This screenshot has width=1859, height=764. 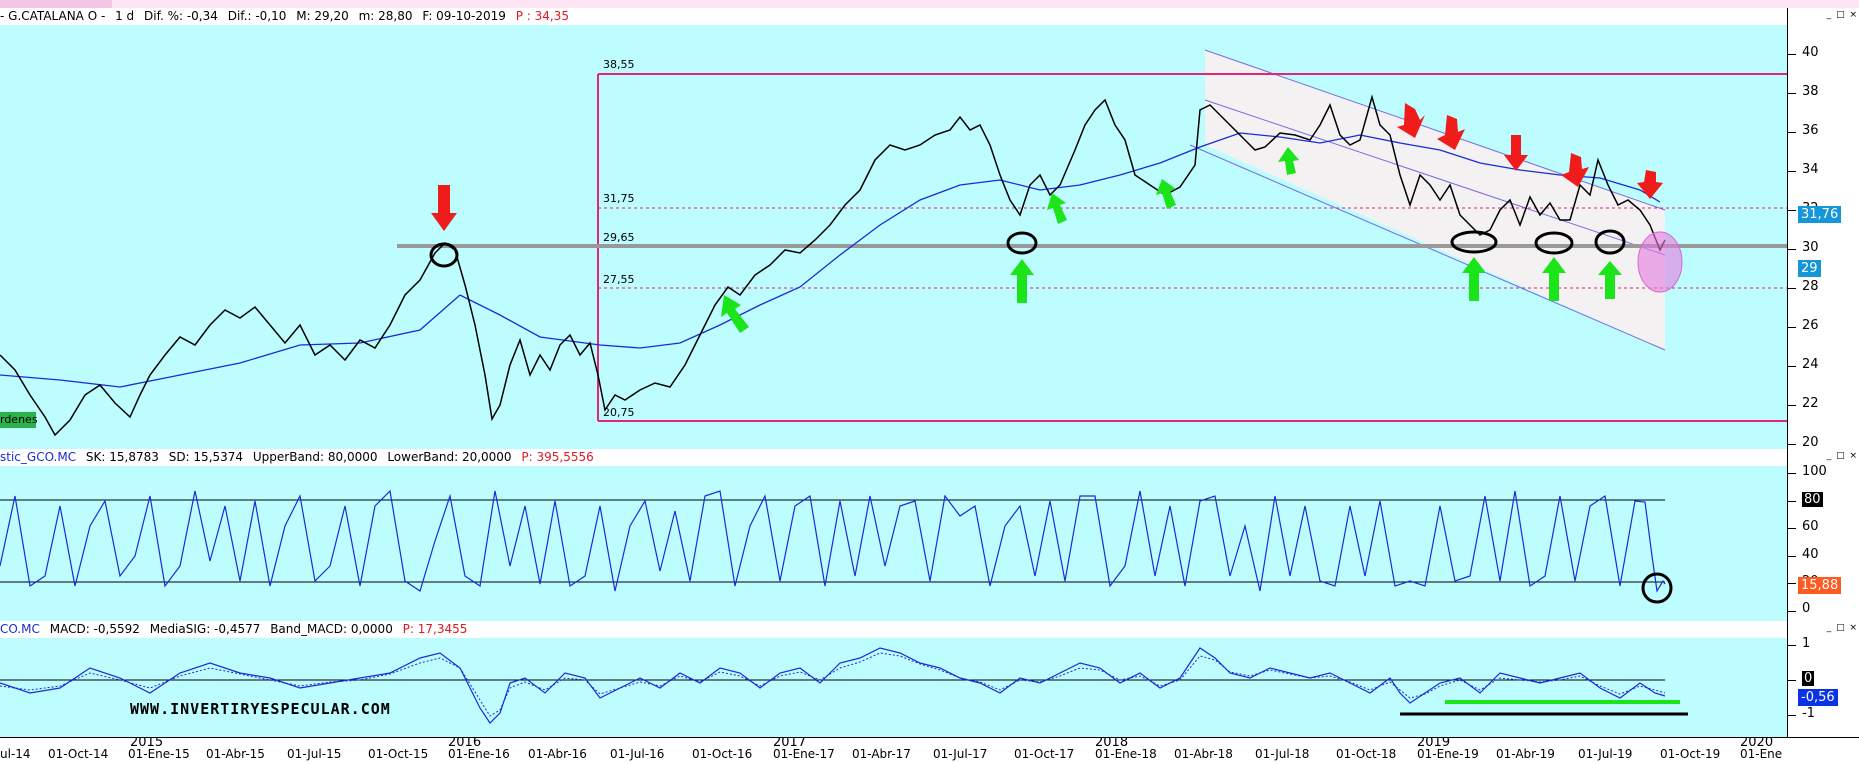 What do you see at coordinates (1810, 403) in the screenshot?
I see `price-tick: 22` at bounding box center [1810, 403].